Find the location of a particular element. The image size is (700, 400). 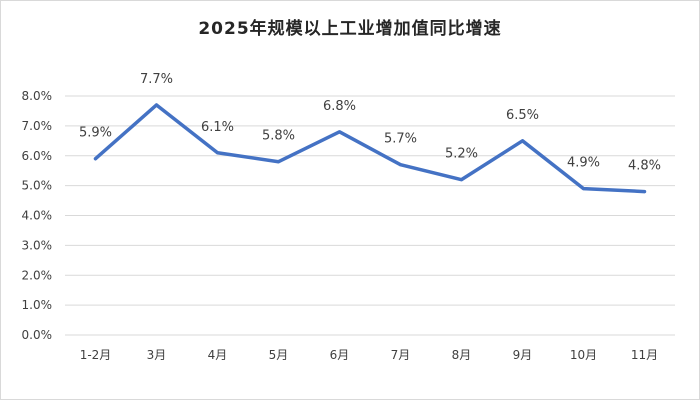

x-tick-label: 7月 is located at coordinates (401, 355).